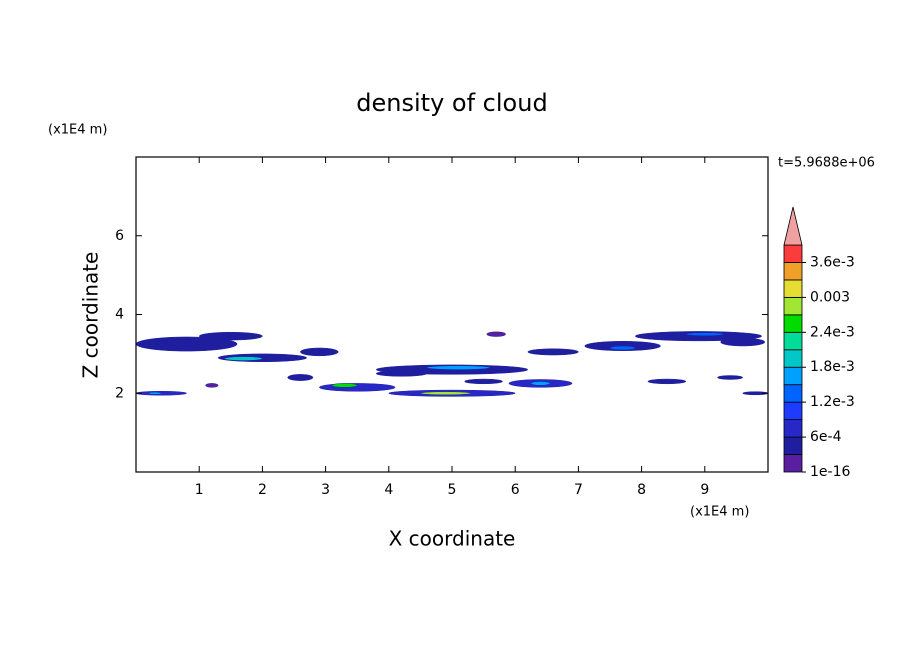 Image resolution: width=904 pixels, height=654 pixels. I want to click on contour-field, so click(452, 364).